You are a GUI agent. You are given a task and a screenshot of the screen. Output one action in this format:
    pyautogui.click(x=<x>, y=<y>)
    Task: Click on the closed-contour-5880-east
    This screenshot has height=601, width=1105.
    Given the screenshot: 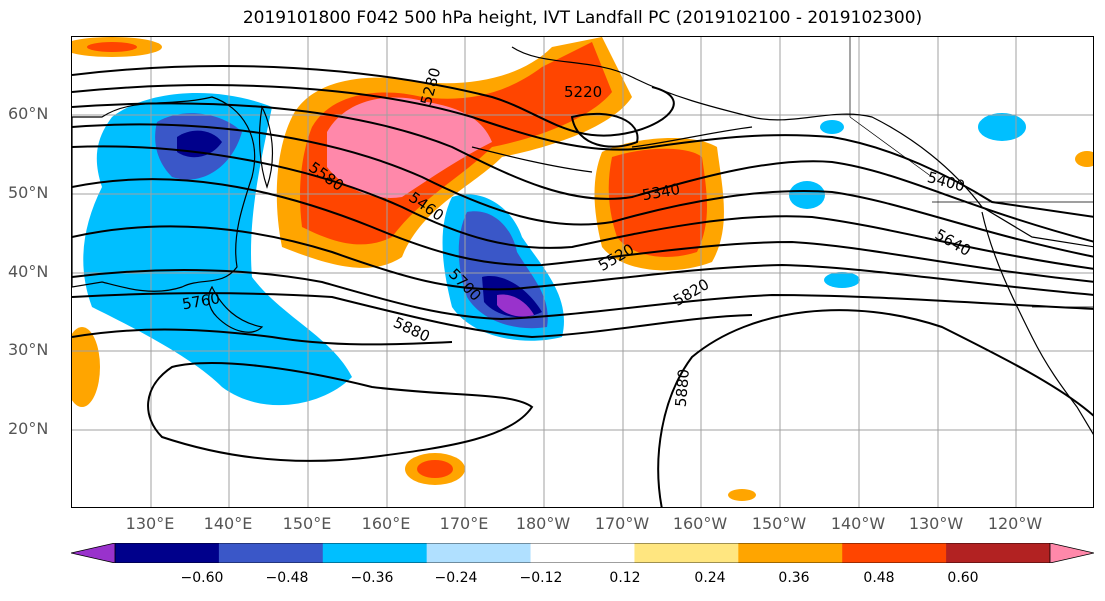 What is the action you would take?
    pyautogui.click(x=875, y=408)
    